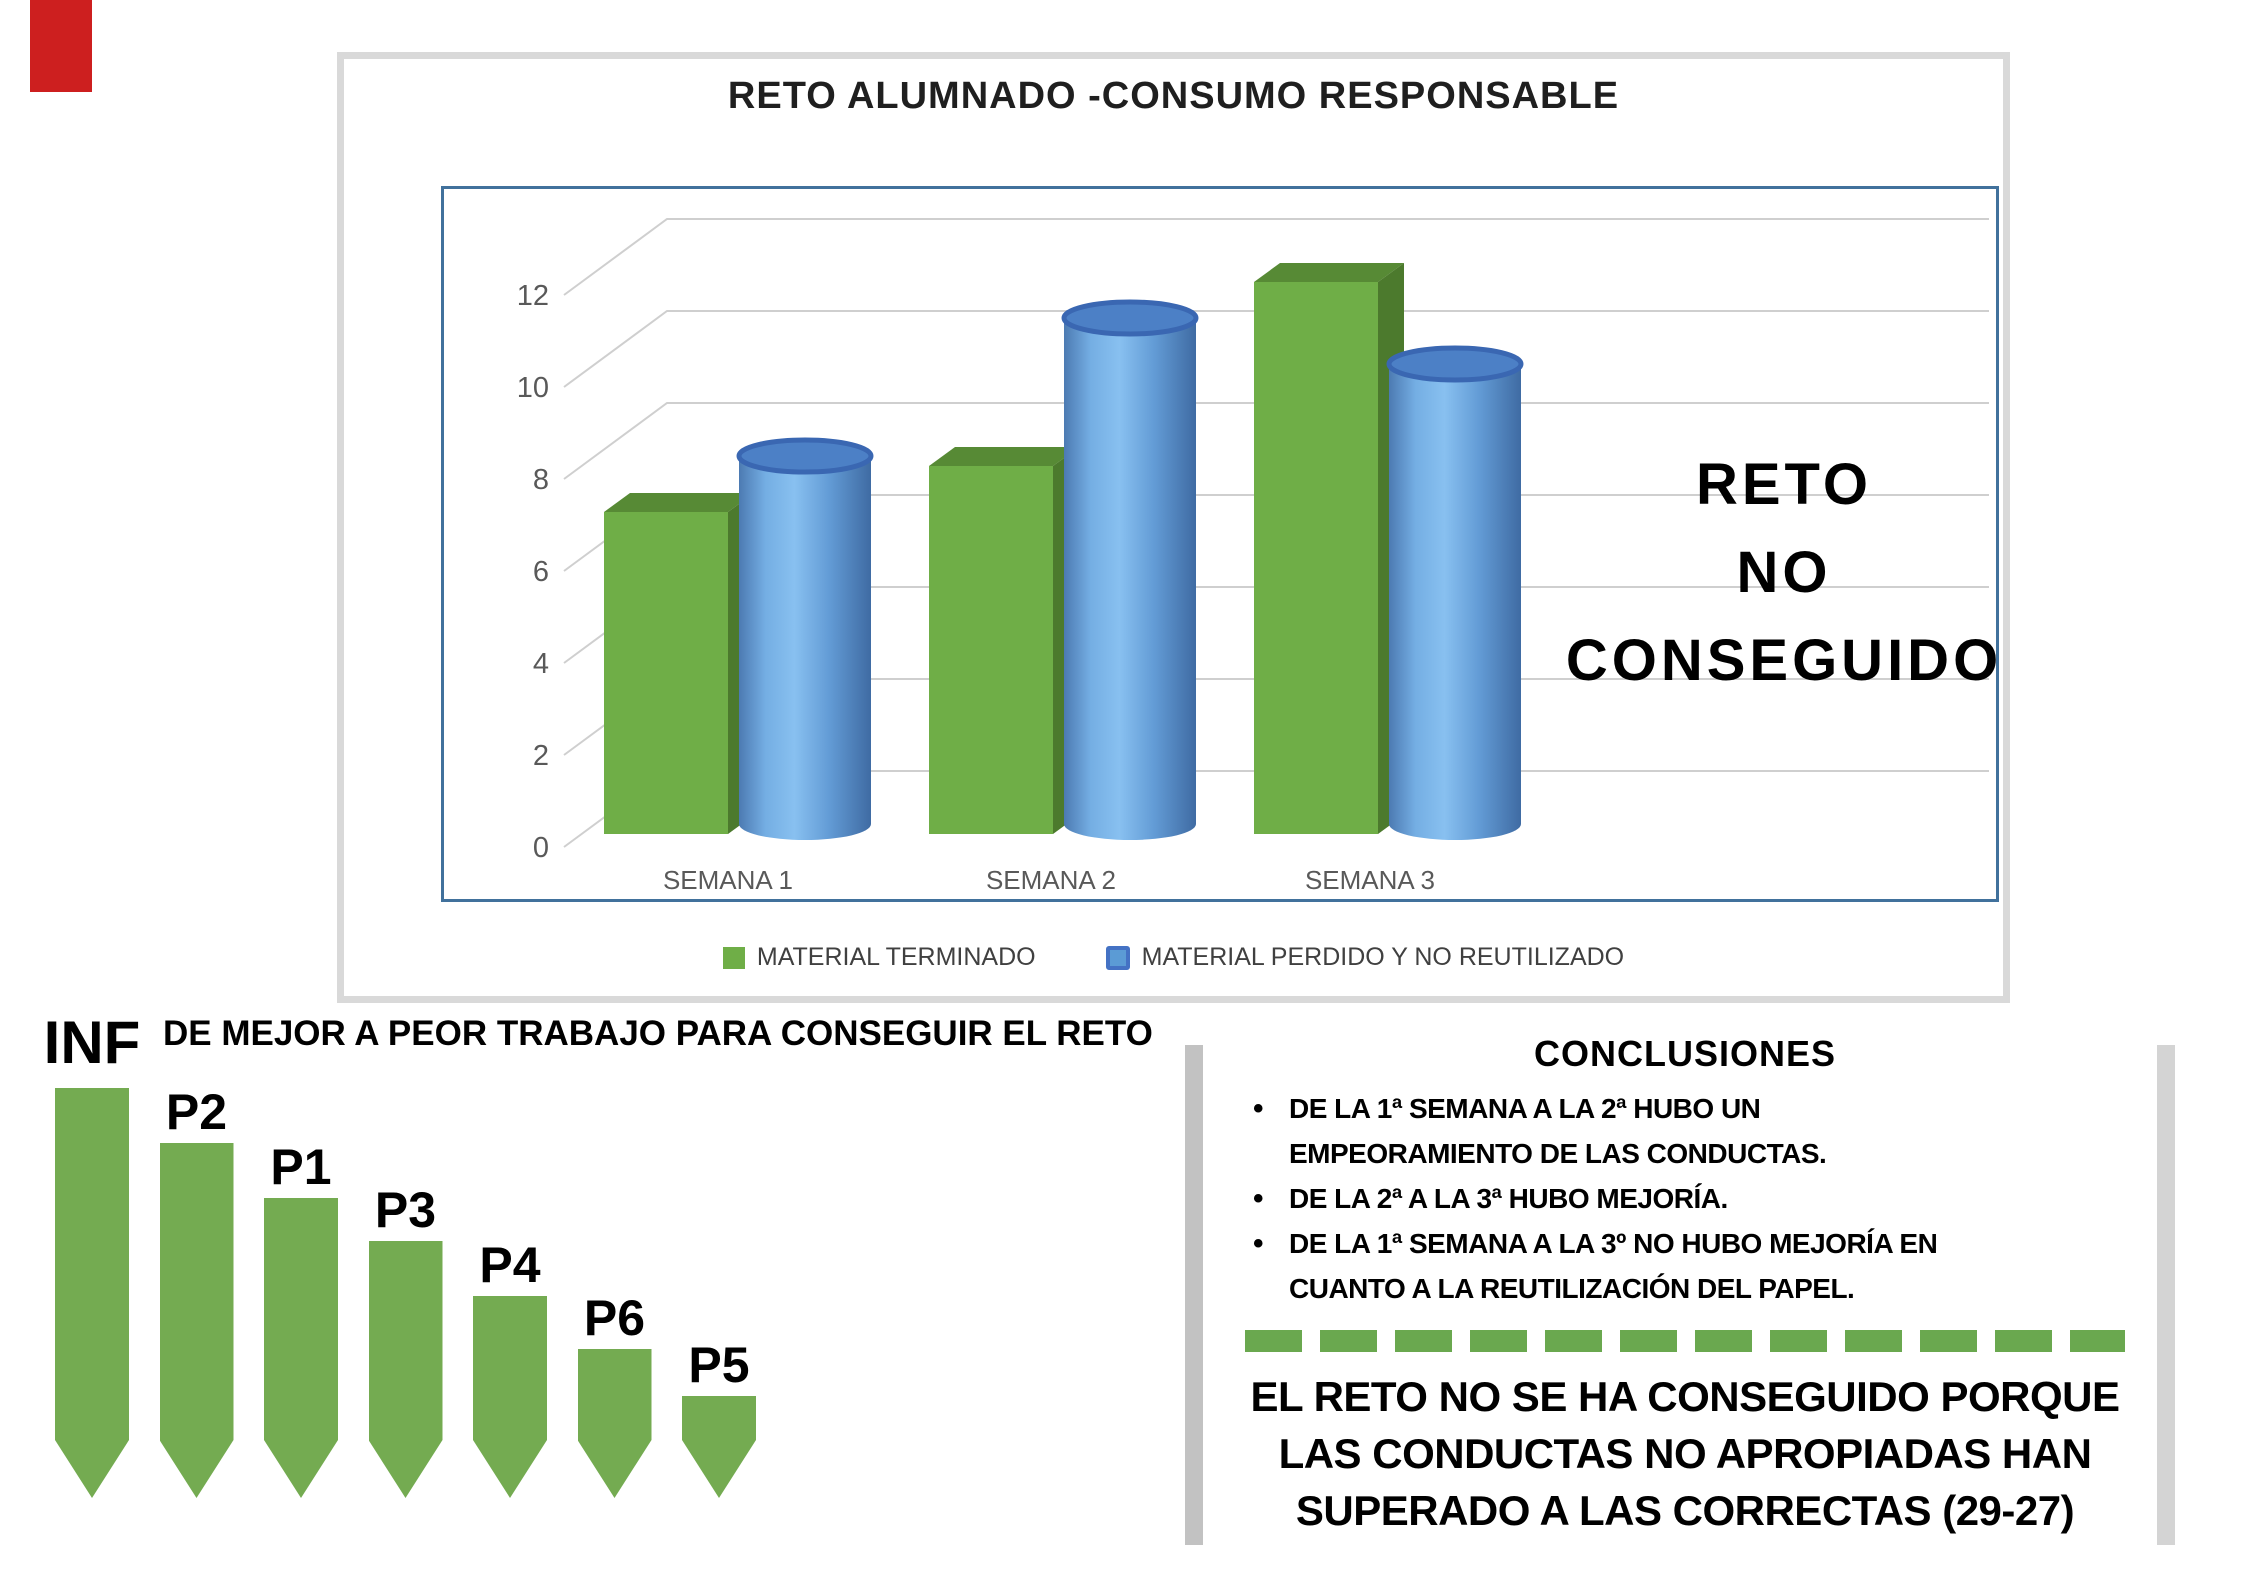 This screenshot has width=2245, height=1587. I want to click on legend-label: MATERIAL PERDIDO Y NO REUTILIZADO, so click(1383, 957).